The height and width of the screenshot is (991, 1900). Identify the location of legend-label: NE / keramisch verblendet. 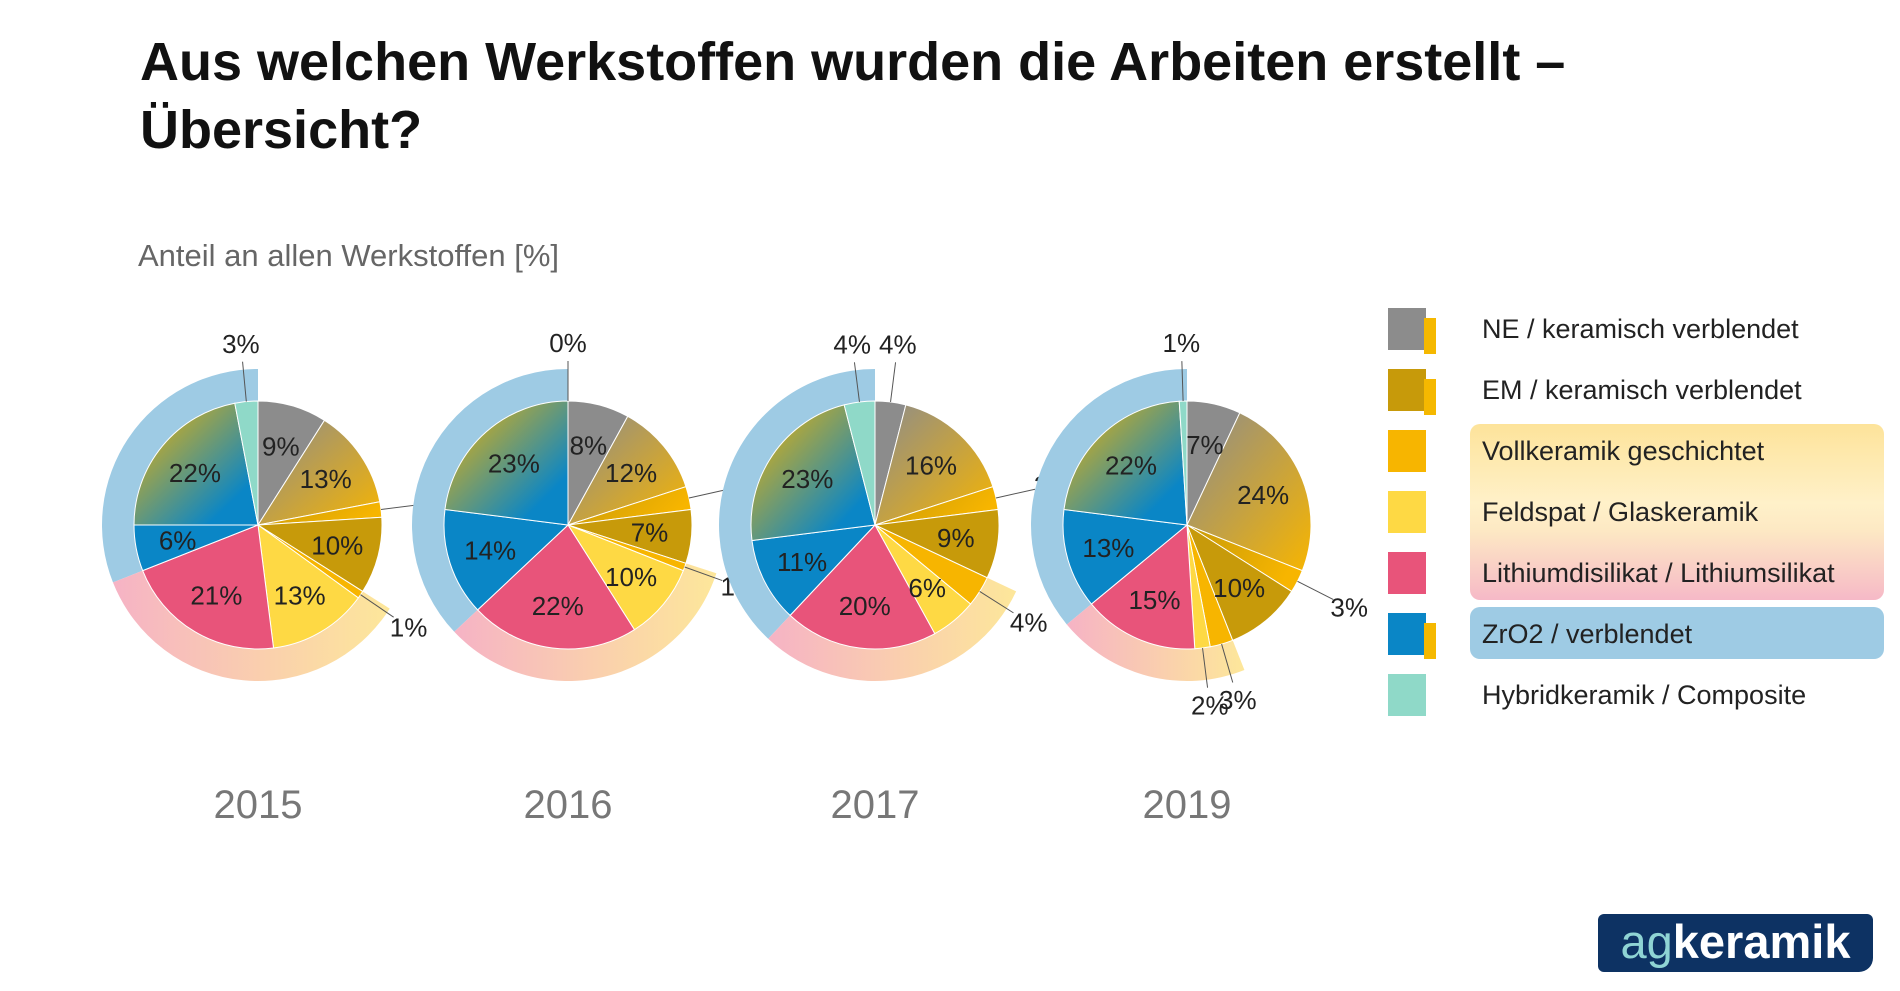
(1640, 329).